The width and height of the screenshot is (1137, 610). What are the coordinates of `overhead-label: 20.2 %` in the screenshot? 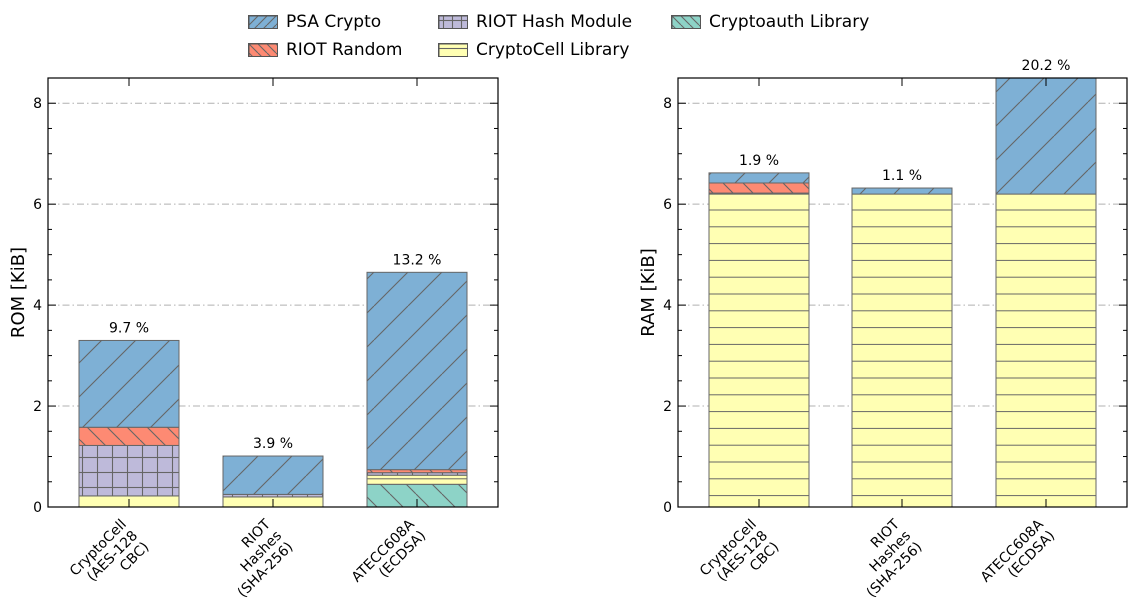 It's located at (1046, 66).